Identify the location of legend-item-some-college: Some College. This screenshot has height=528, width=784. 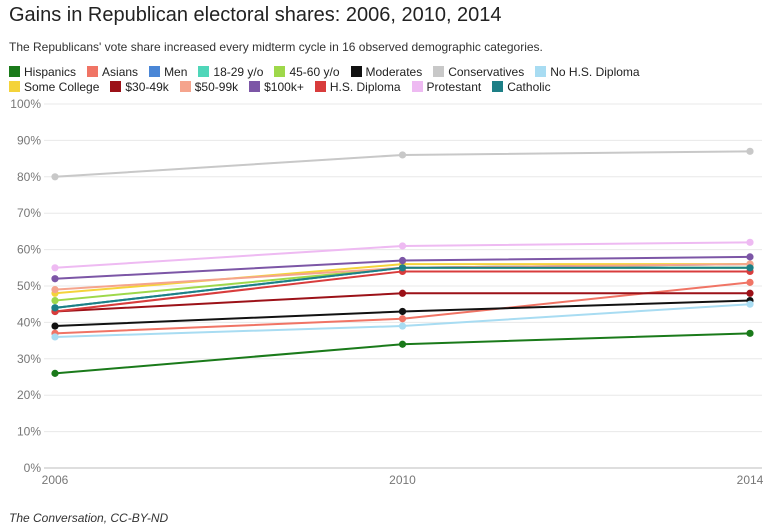
(54, 86).